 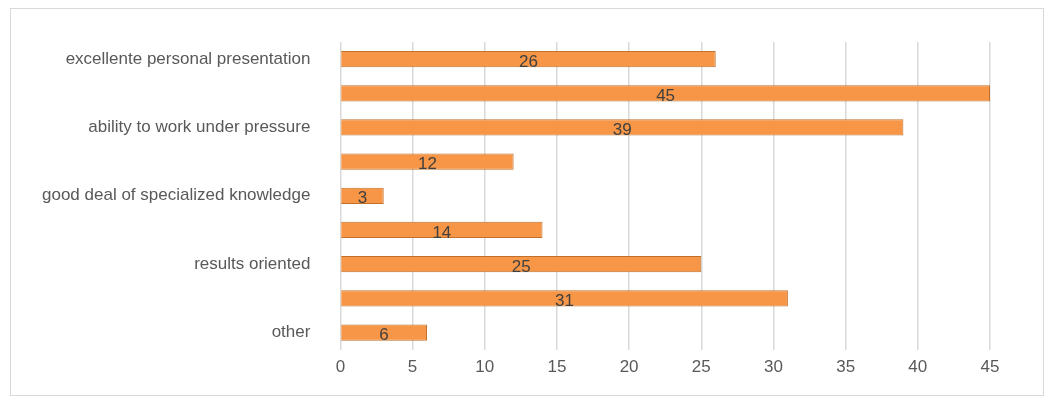 What do you see at coordinates (846, 367) in the screenshot?
I see `x-tick-label: 35` at bounding box center [846, 367].